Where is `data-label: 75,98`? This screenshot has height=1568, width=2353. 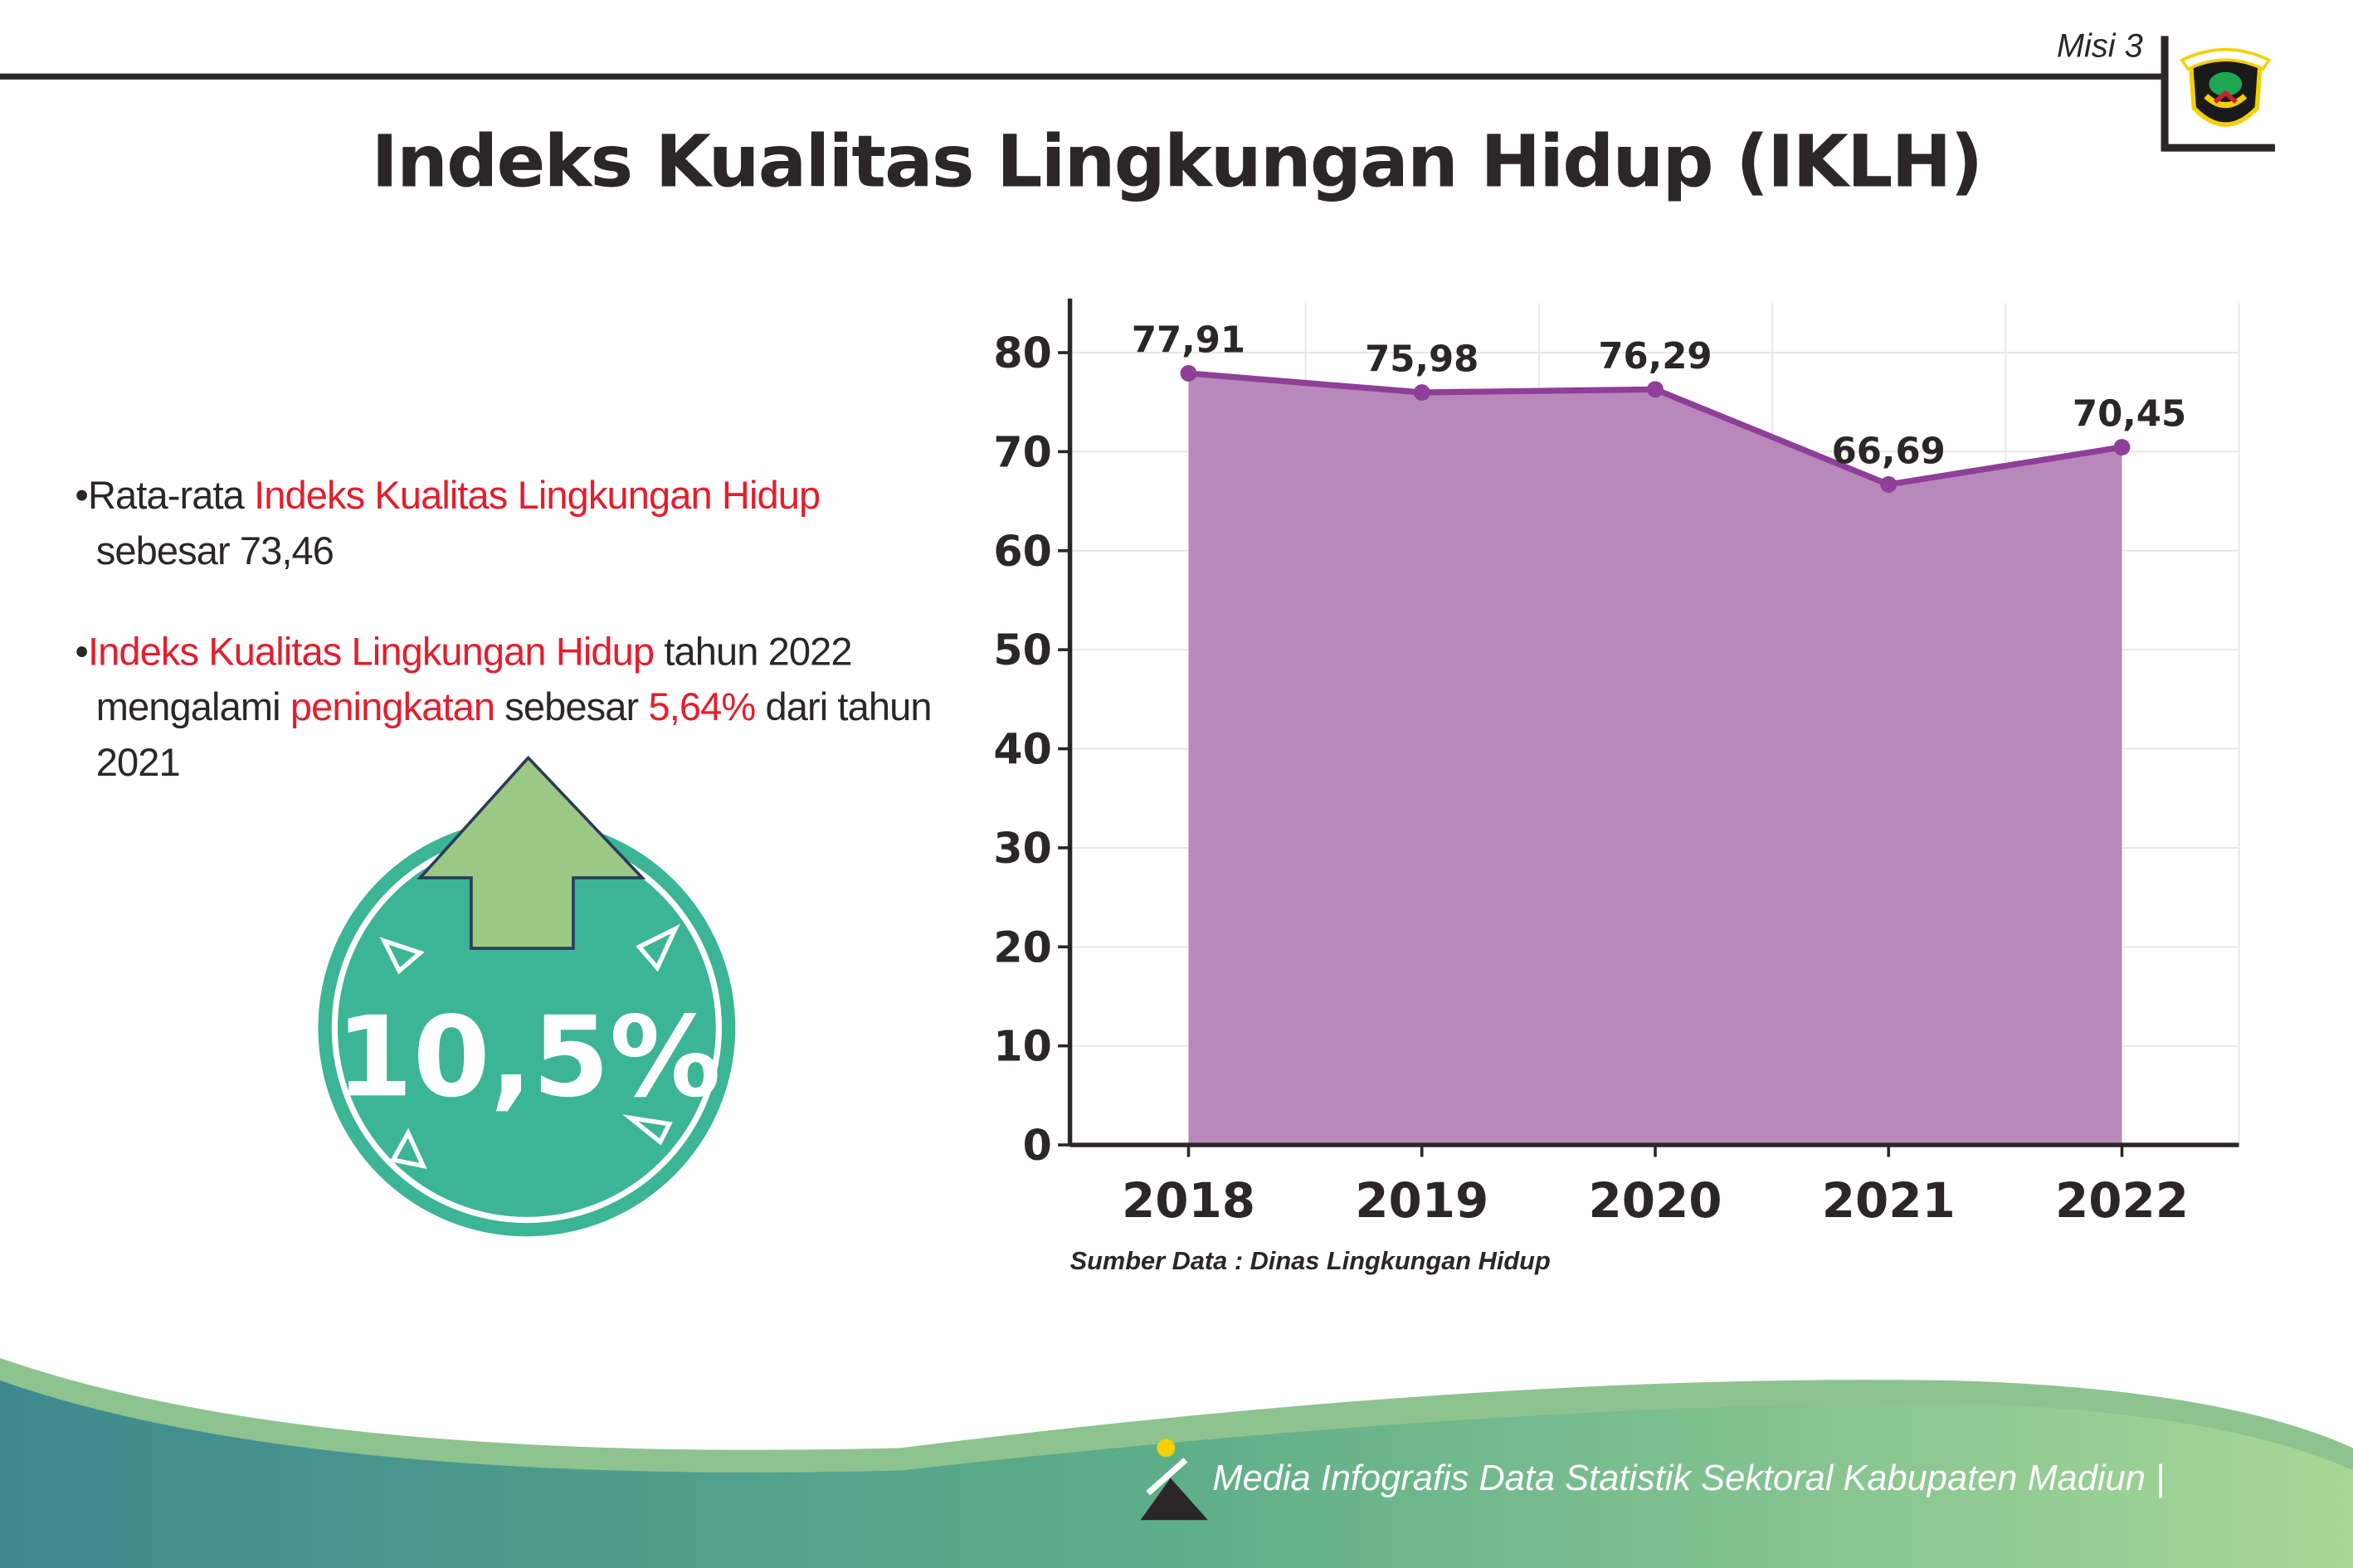 data-label: 75,98 is located at coordinates (1422, 360).